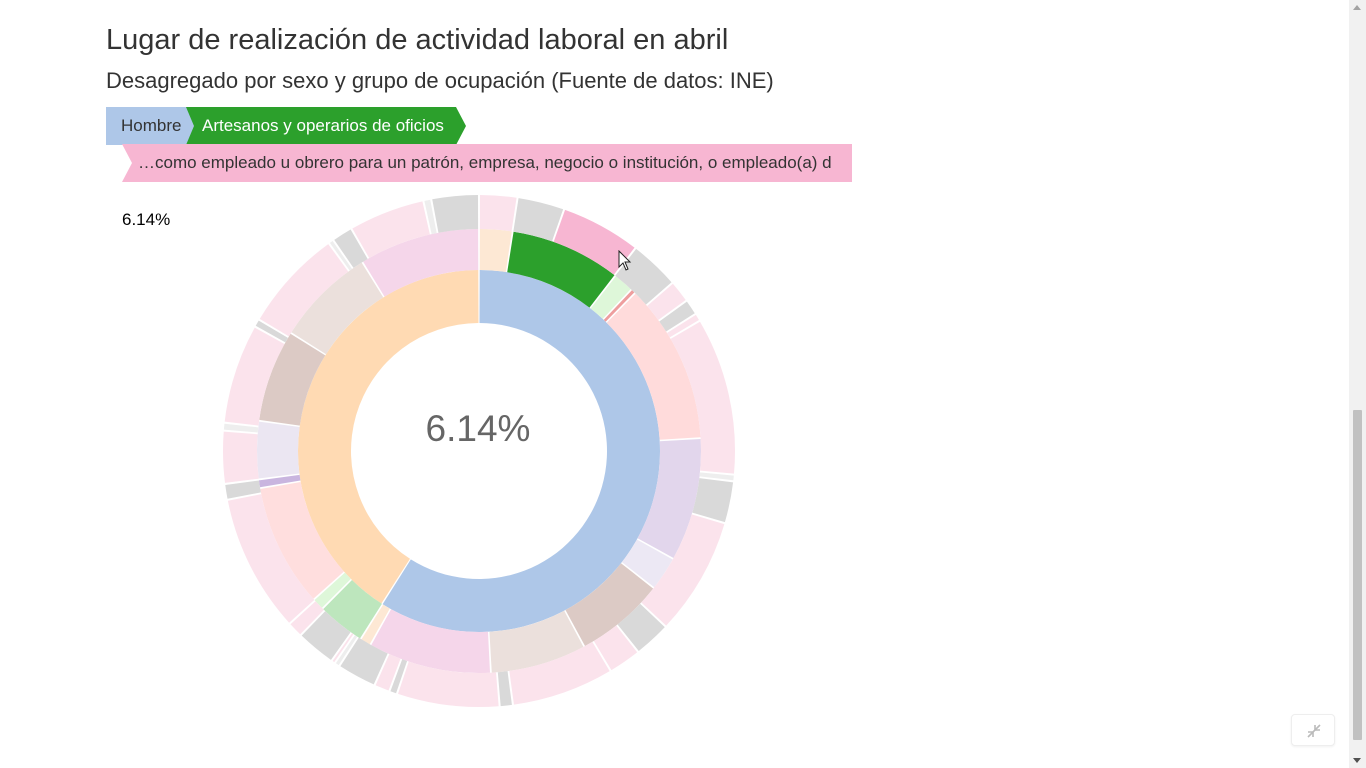 This screenshot has width=1366, height=768. What do you see at coordinates (478, 428) in the screenshot?
I see `center-percentage: 6.14%` at bounding box center [478, 428].